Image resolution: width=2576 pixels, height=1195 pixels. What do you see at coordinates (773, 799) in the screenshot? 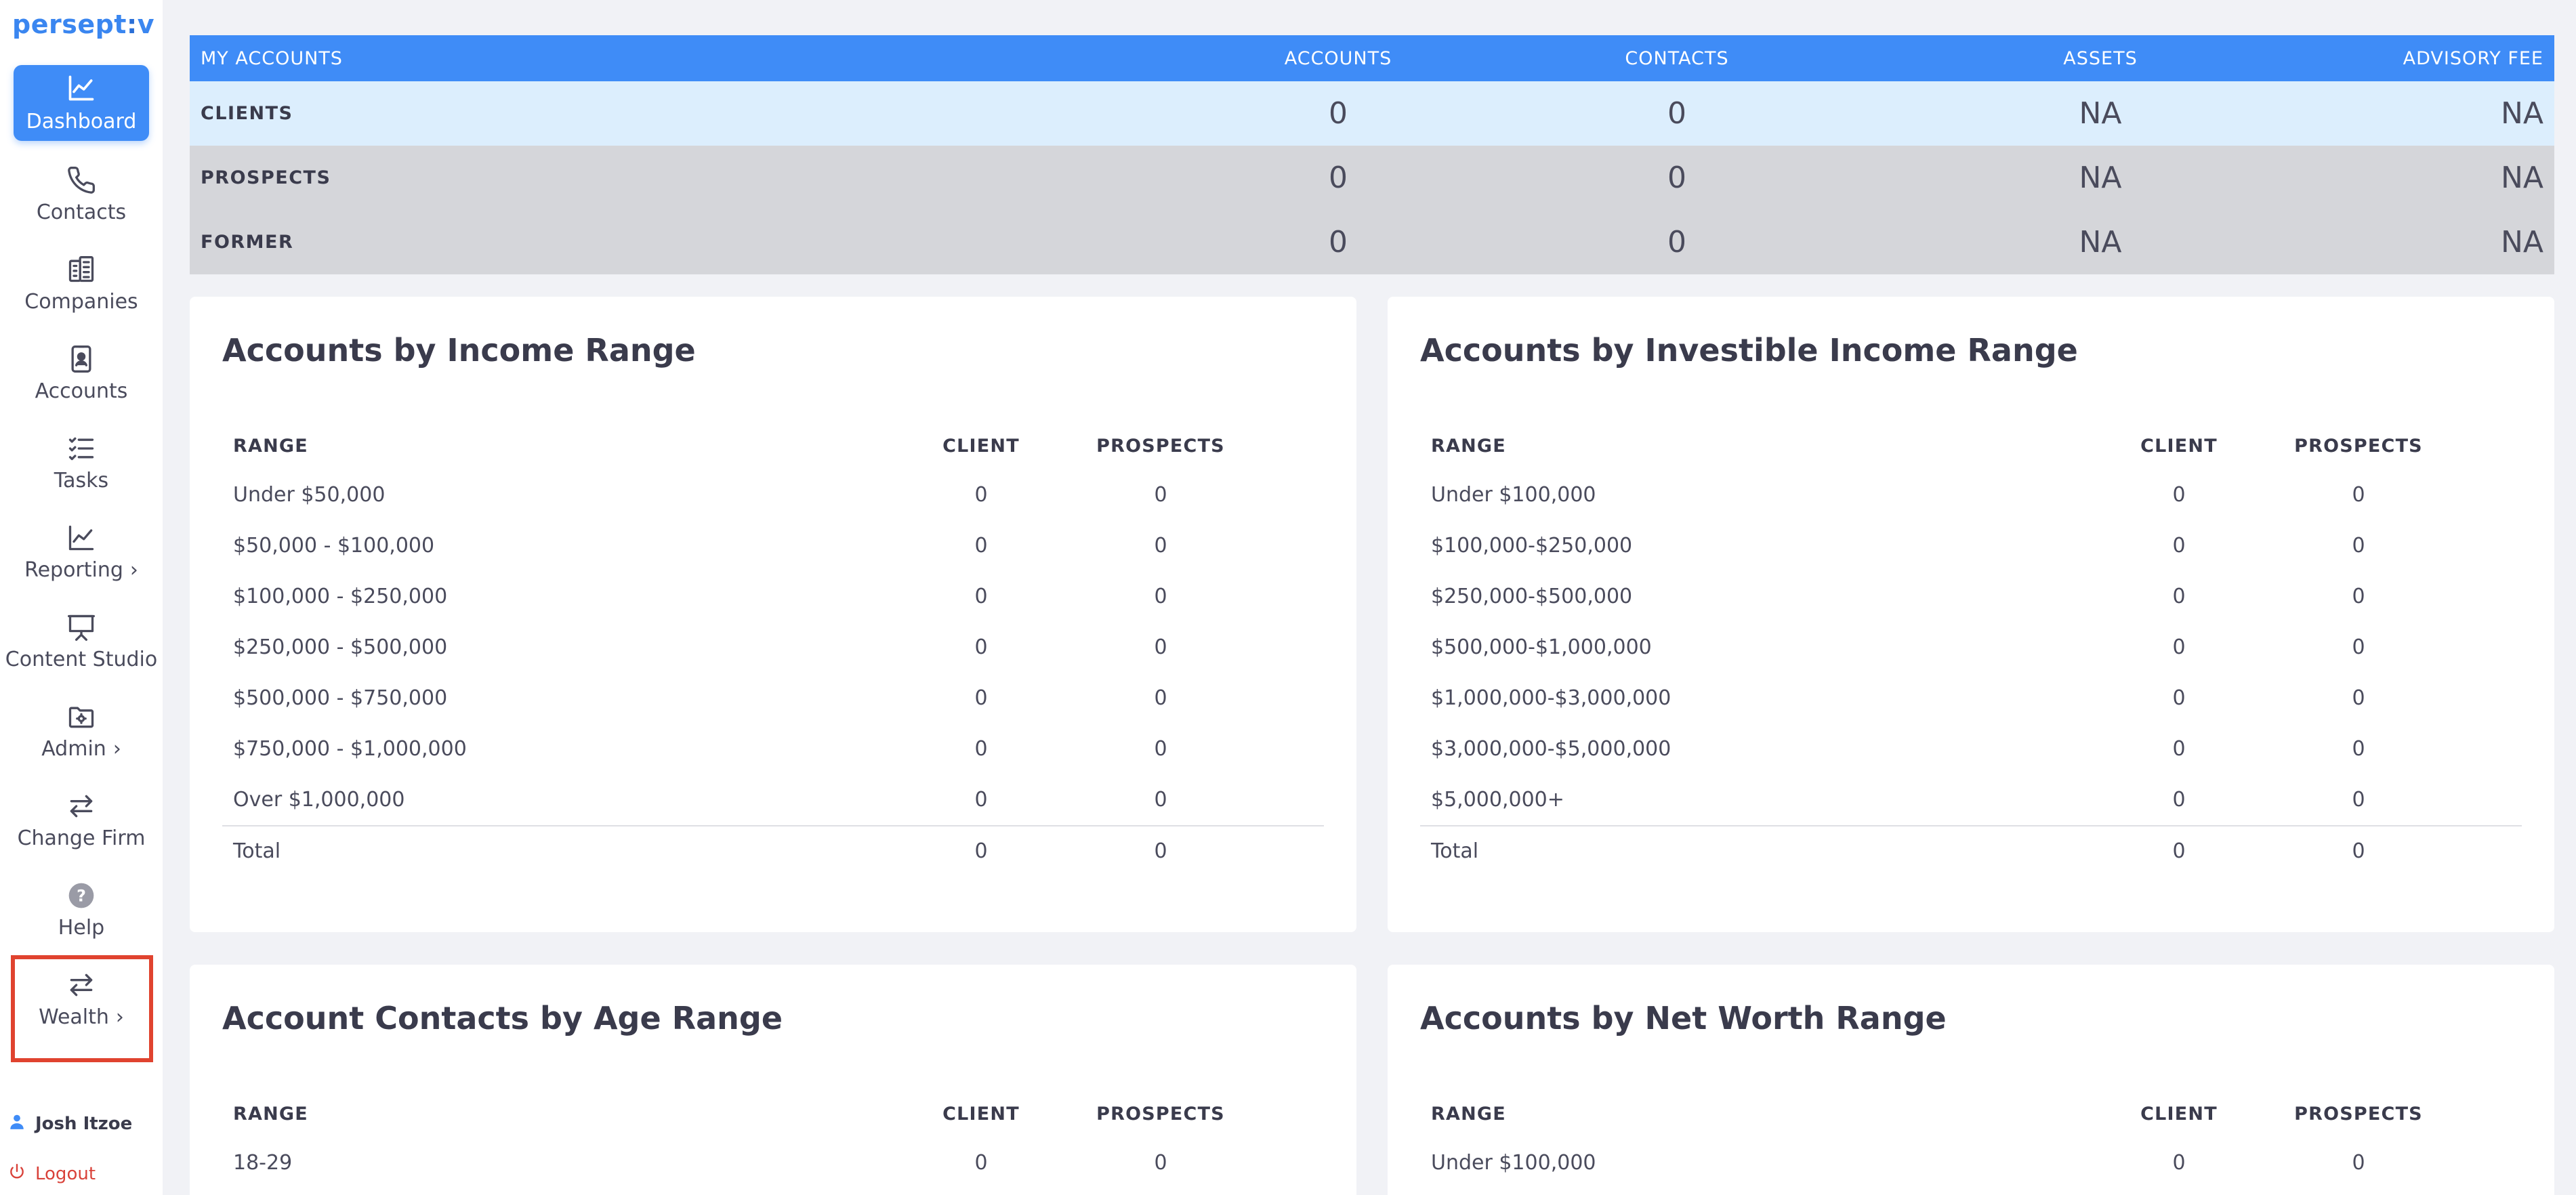
I see `table-row: Over $1,000,000 0 0` at bounding box center [773, 799].